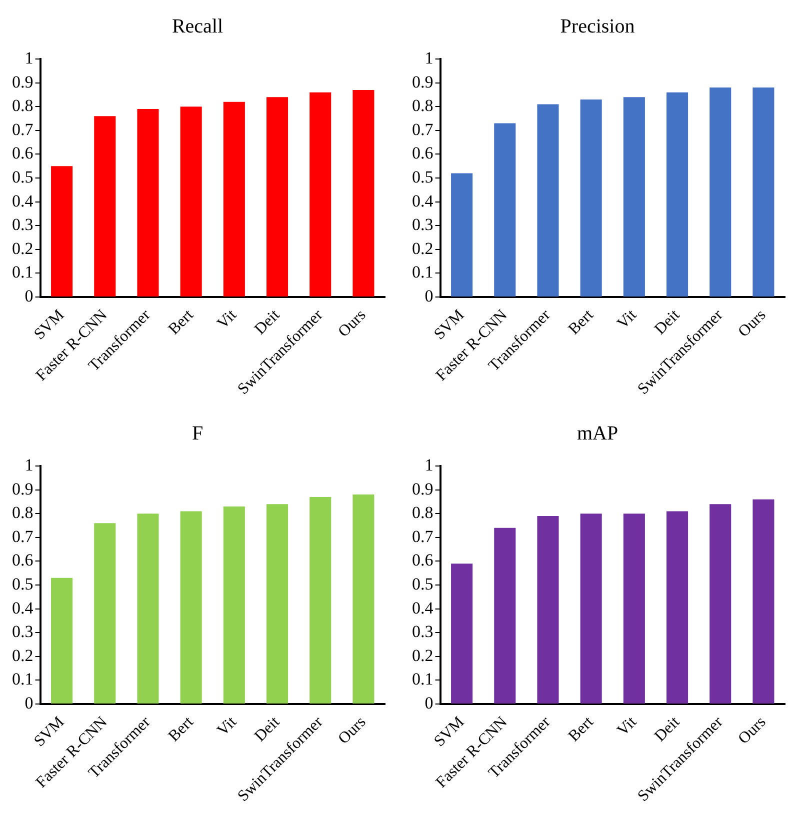 The width and height of the screenshot is (800, 814). Describe the element at coordinates (198, 433) in the screenshot. I see `chart-title: F` at that location.